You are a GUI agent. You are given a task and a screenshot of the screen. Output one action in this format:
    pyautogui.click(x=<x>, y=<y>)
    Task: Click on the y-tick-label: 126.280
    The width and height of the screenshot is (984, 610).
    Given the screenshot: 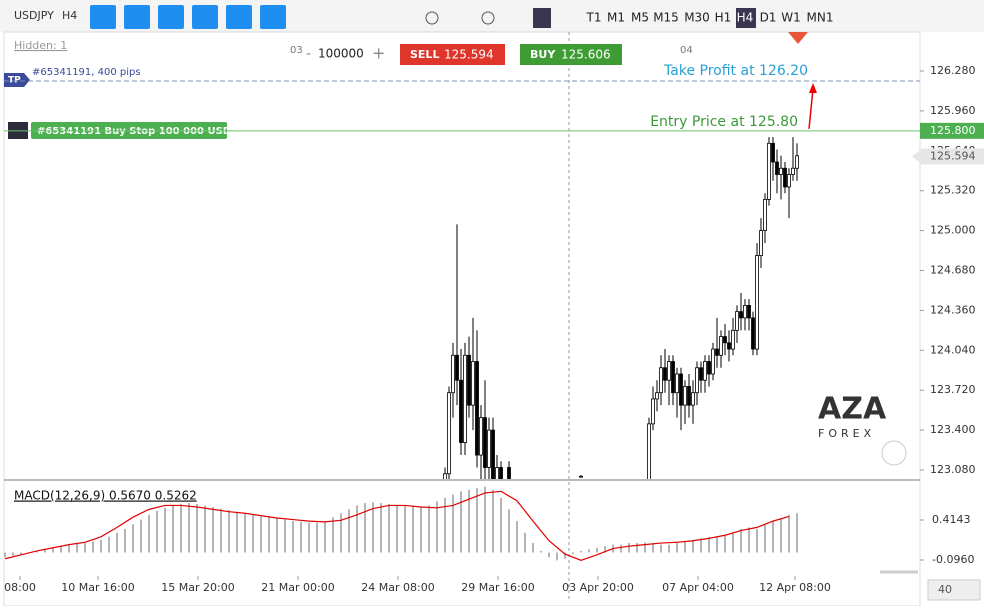 What is the action you would take?
    pyautogui.click(x=953, y=70)
    